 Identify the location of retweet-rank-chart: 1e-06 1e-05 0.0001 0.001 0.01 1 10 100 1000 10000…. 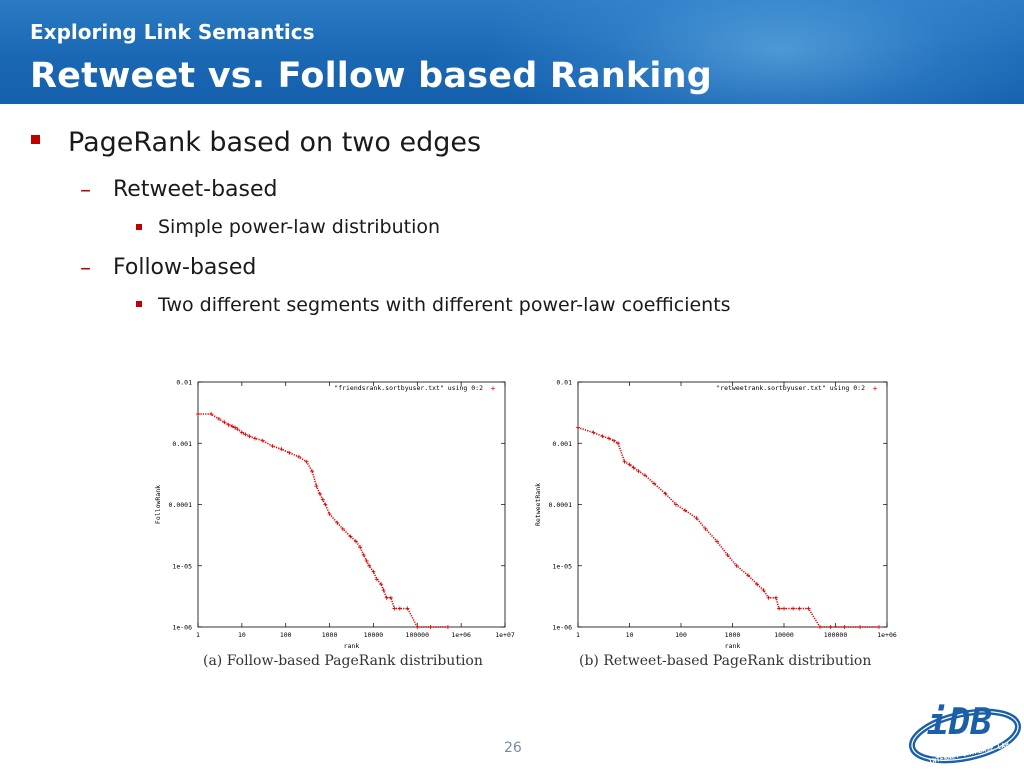
(715, 515).